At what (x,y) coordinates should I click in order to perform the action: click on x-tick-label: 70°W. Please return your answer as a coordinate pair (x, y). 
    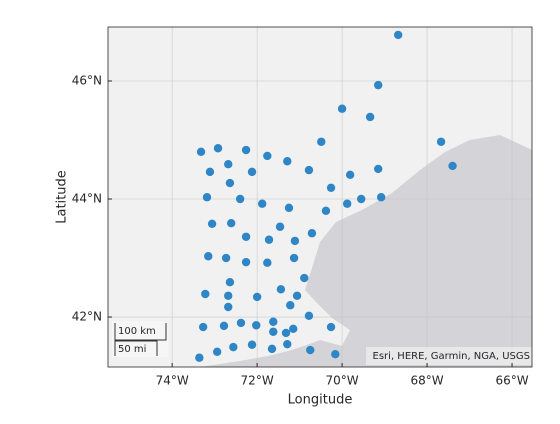
    Looking at the image, I should click on (342, 381).